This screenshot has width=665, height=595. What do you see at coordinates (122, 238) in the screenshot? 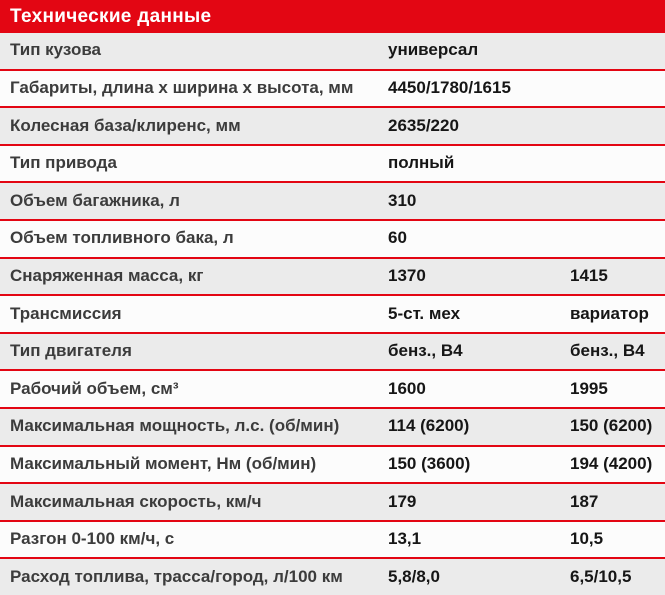
I see `row-label: Объем топливного бака, л` at bounding box center [122, 238].